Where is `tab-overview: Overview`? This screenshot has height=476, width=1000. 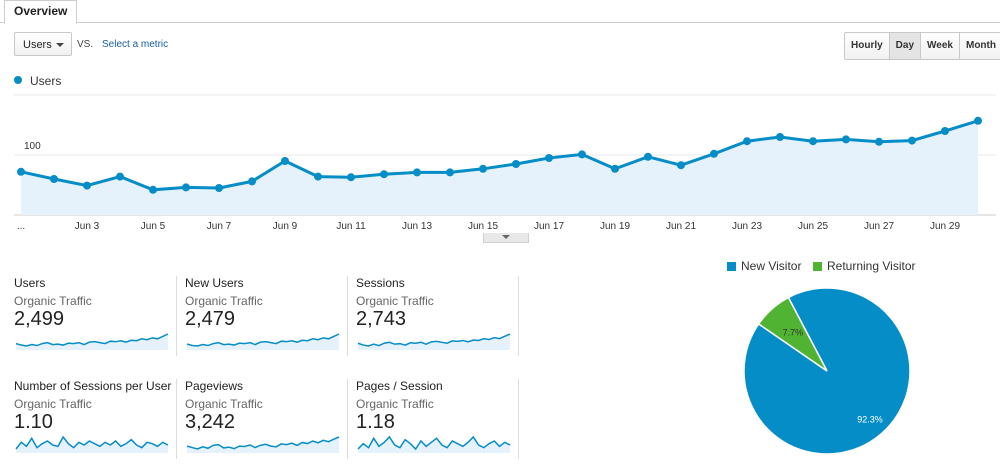
tab-overview: Overview is located at coordinates (41, 12).